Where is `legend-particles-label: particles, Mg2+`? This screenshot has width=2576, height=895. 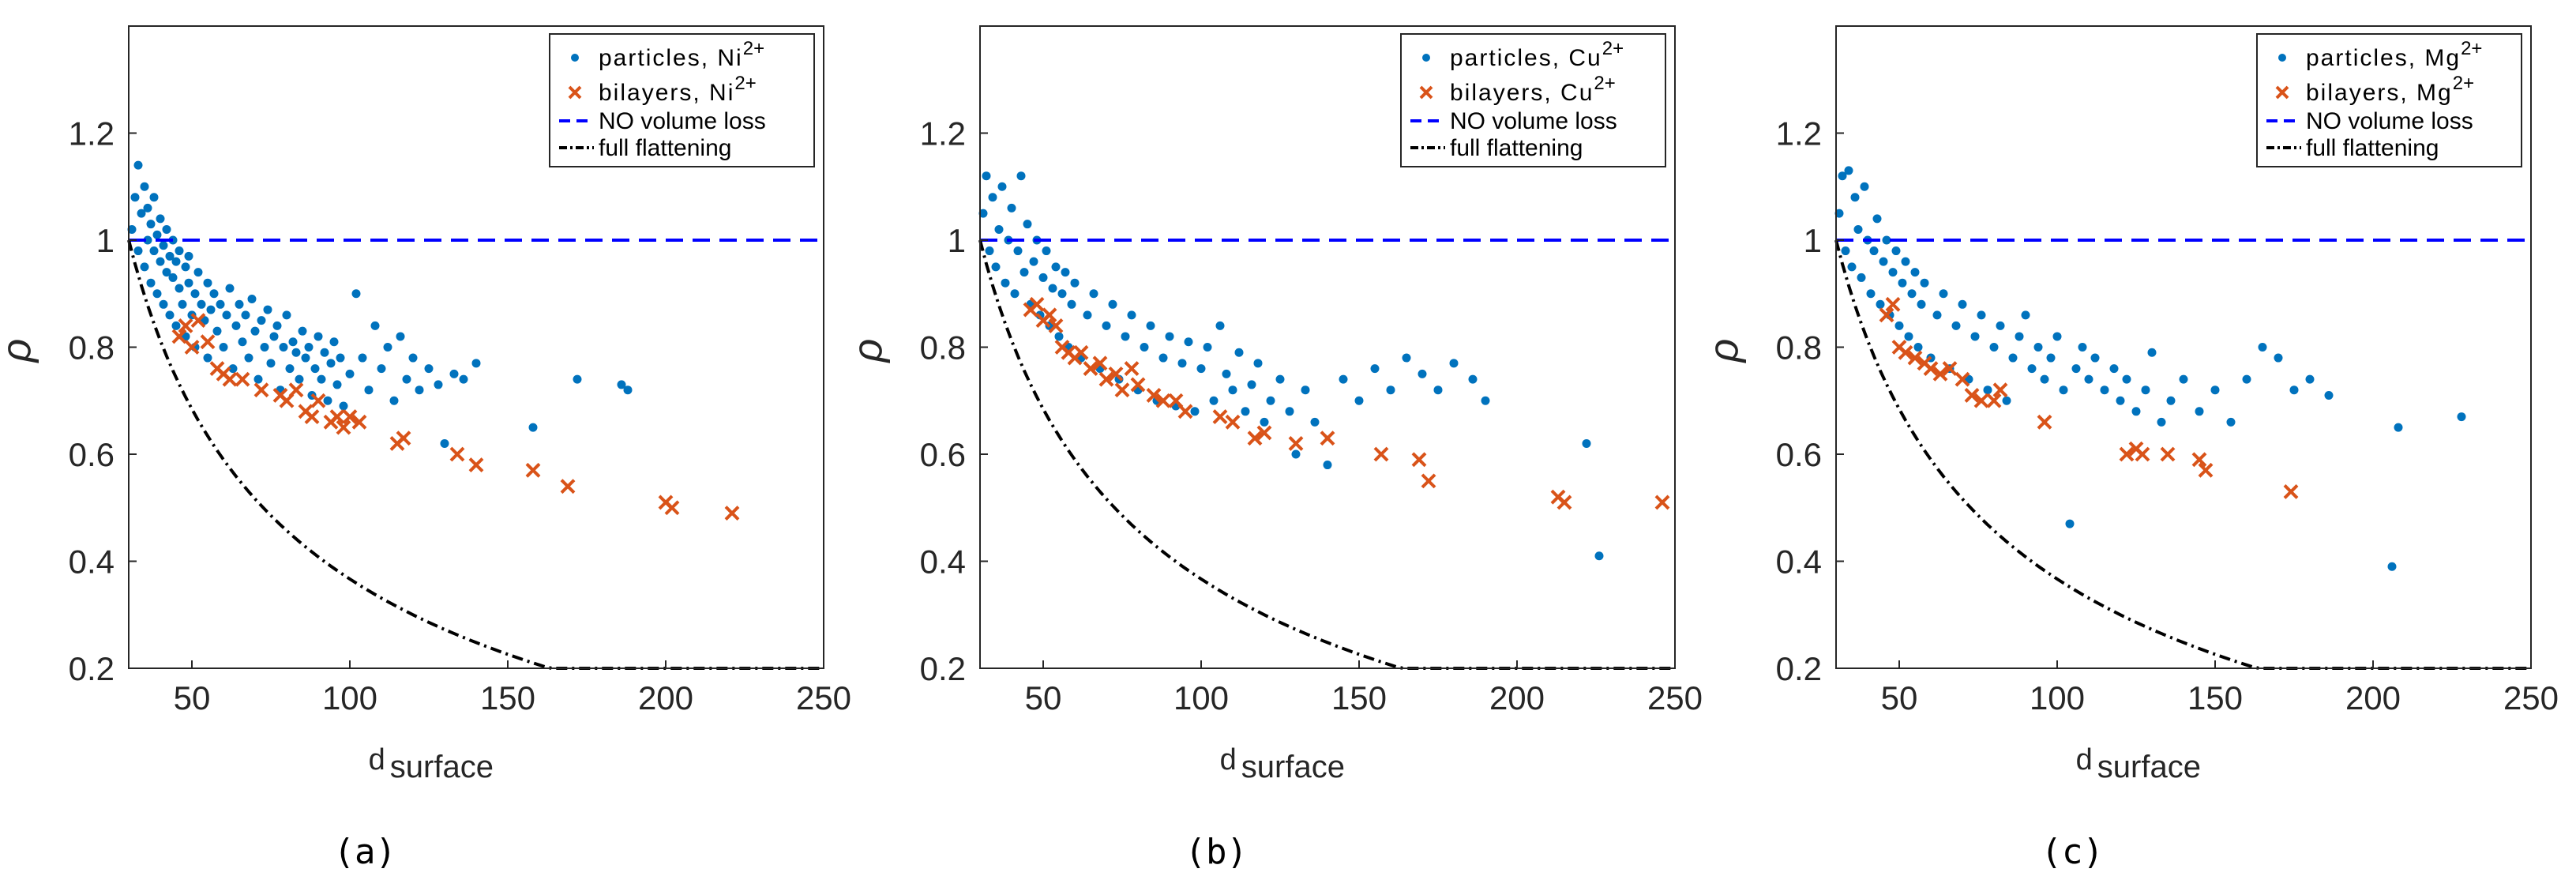 legend-particles-label: particles, Mg2+ is located at coordinates (2394, 54).